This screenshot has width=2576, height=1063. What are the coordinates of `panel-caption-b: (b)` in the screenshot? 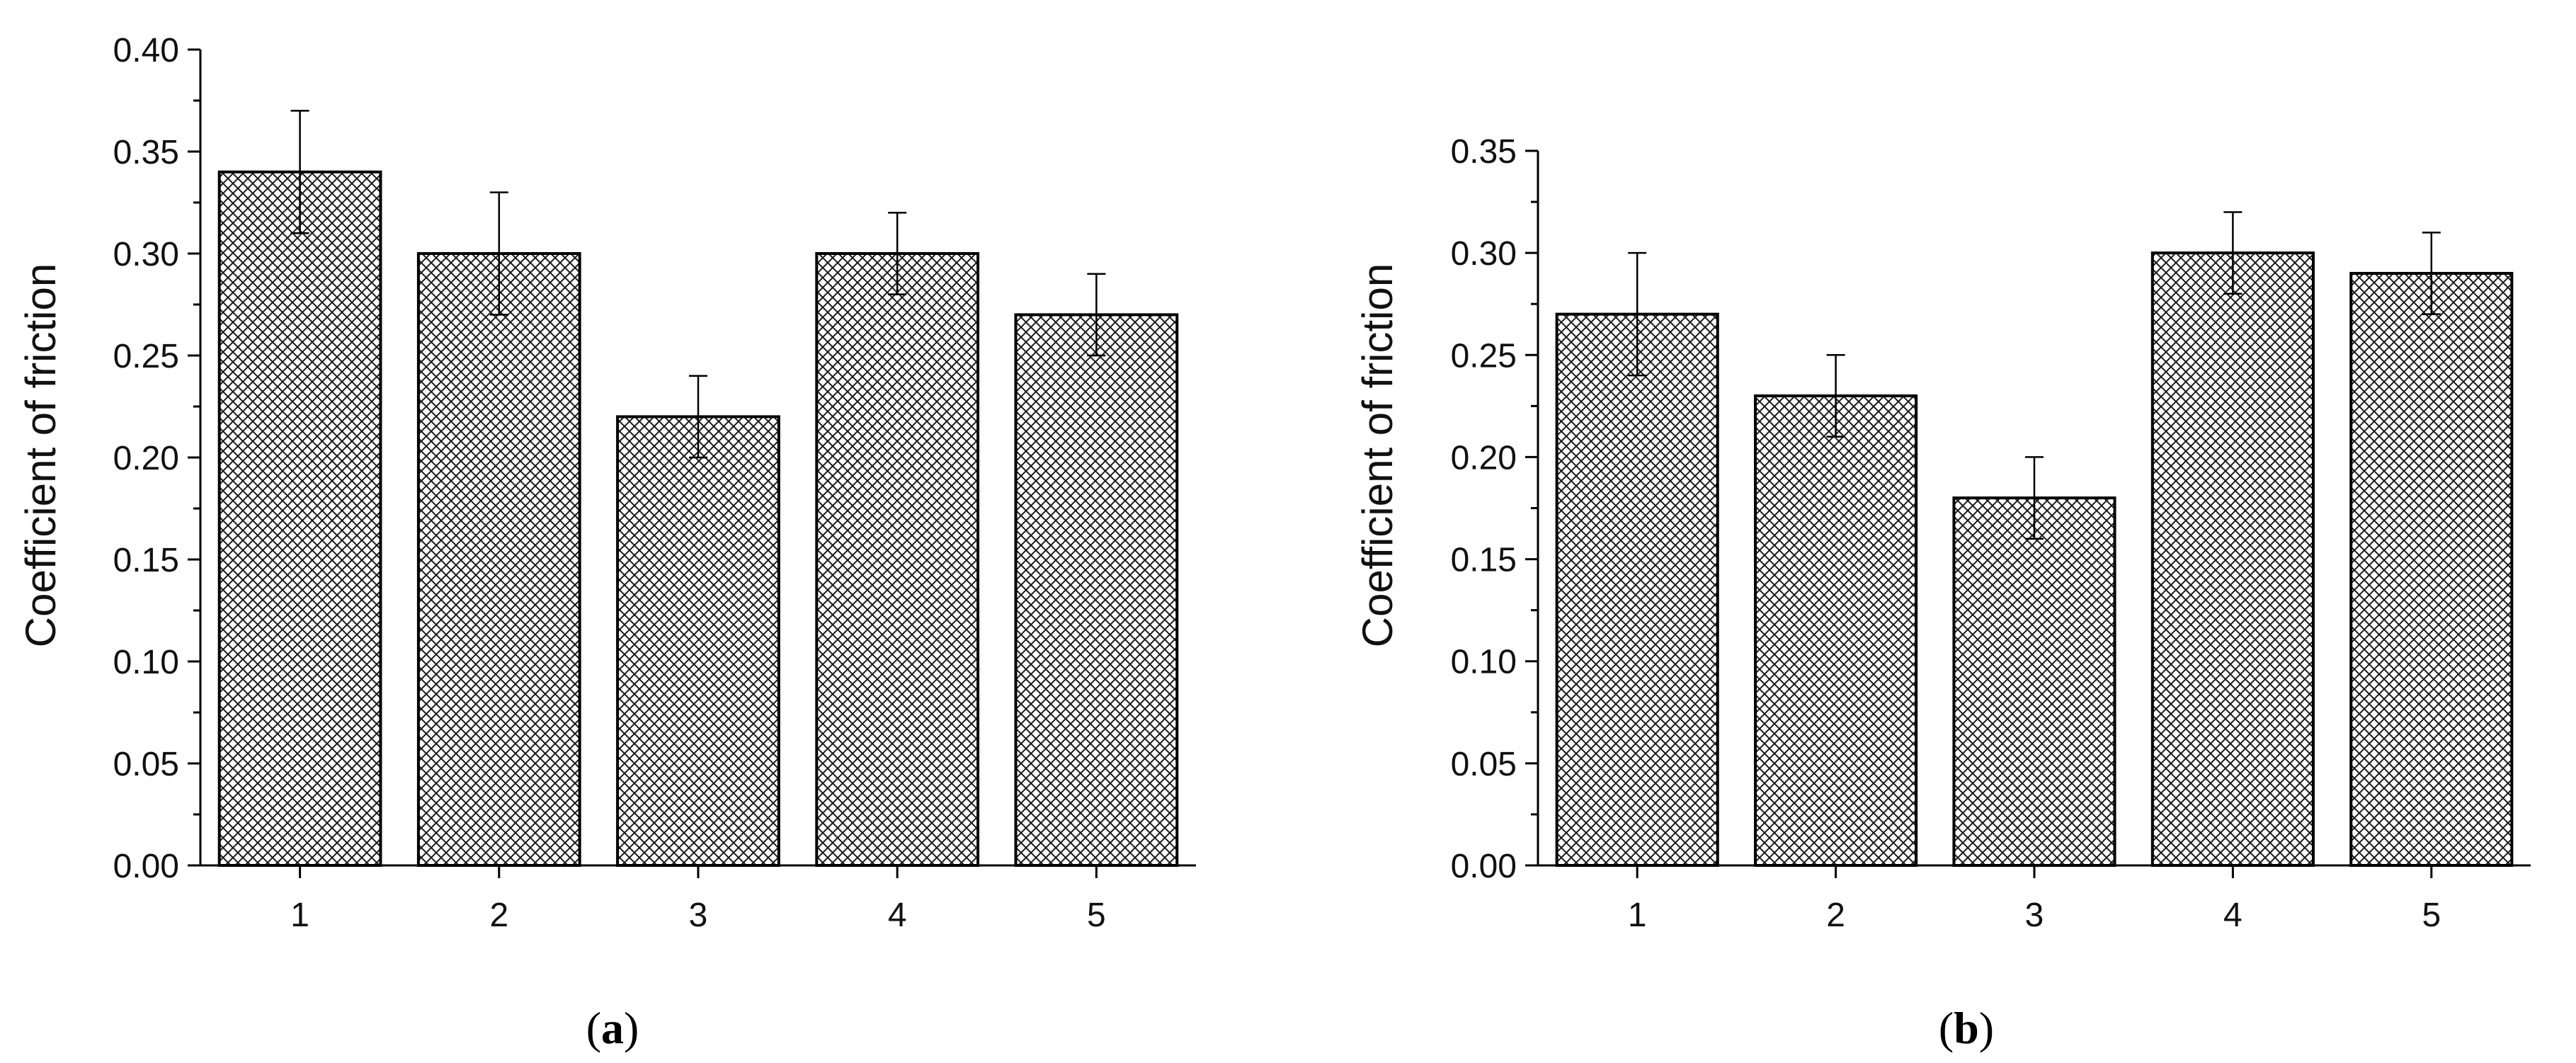 It's located at (1966, 1028).